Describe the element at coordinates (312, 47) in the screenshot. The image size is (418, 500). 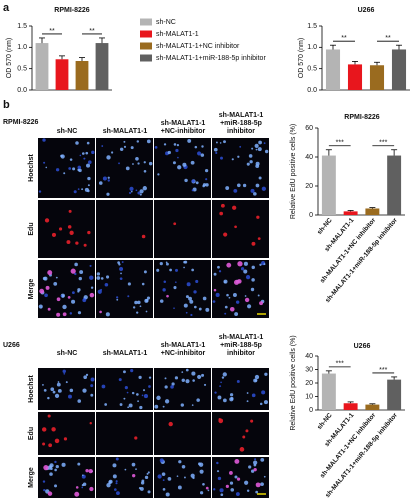
I see `y-tick-label: 1.0` at that location.